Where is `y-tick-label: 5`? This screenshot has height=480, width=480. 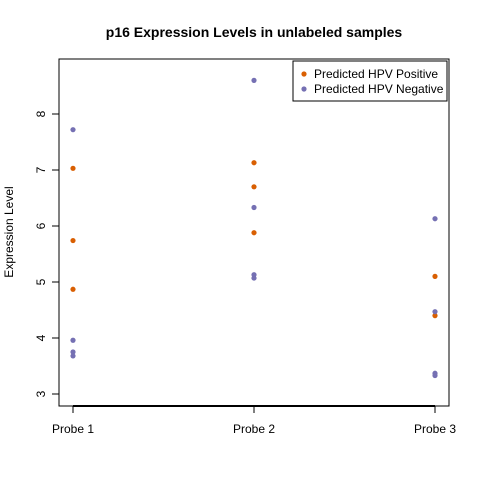 y-tick-label: 5 is located at coordinates (41, 281).